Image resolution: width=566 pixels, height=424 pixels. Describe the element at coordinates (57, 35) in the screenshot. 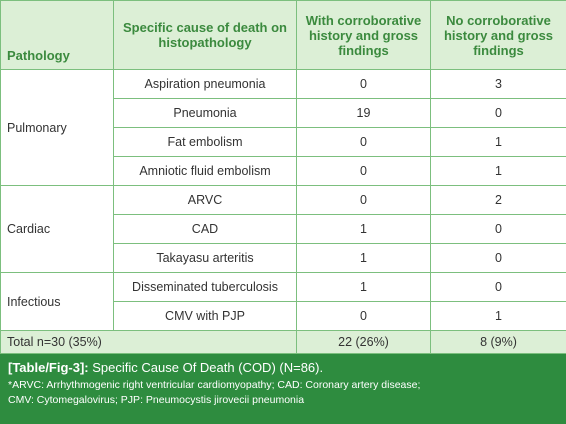

I see `header-cell: Pathology` at that location.